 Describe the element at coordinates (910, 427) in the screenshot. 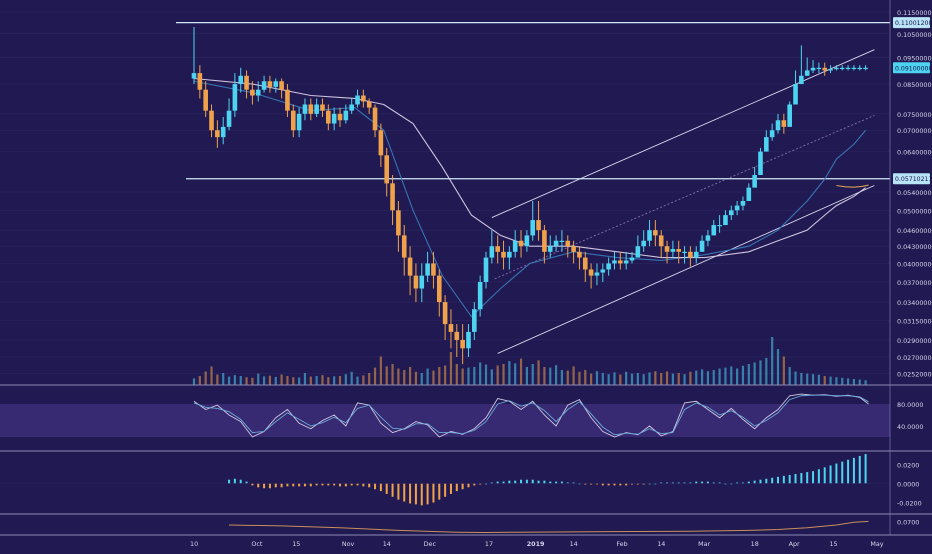

I see `stochastic-axis-tick-label: 40.0000` at that location.